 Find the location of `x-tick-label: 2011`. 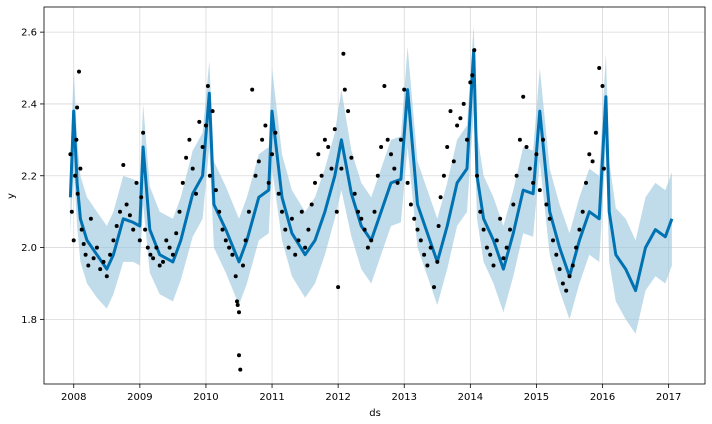

x-tick-label: 2011 is located at coordinates (271, 397).